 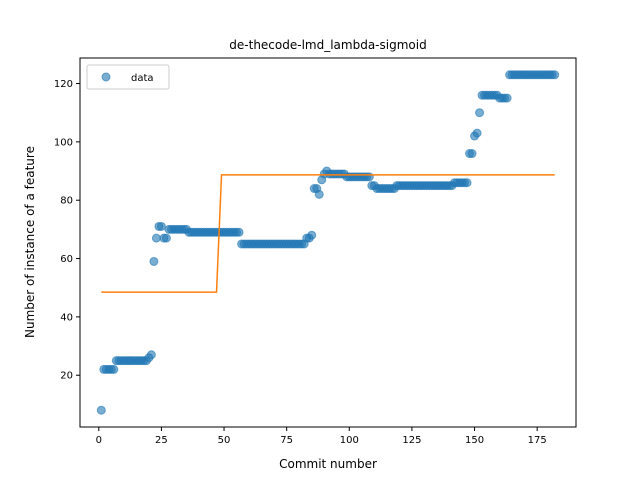 What do you see at coordinates (327, 45) in the screenshot?
I see `chart-title: de-thecode-lmd_lambda-sigmoid` at bounding box center [327, 45].